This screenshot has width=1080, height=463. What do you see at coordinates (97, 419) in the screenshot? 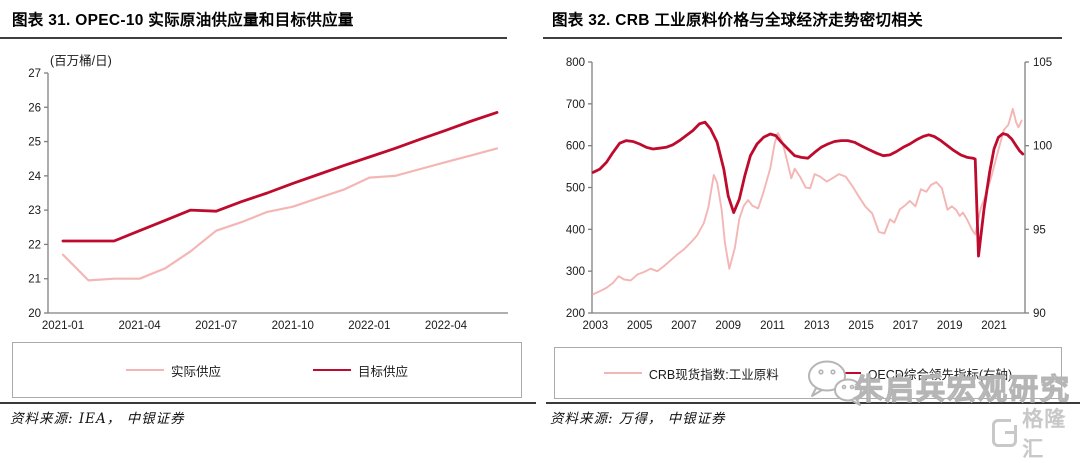
I see `source-note-opec: 资料来源: IEA， 中银证券` at bounding box center [97, 419].